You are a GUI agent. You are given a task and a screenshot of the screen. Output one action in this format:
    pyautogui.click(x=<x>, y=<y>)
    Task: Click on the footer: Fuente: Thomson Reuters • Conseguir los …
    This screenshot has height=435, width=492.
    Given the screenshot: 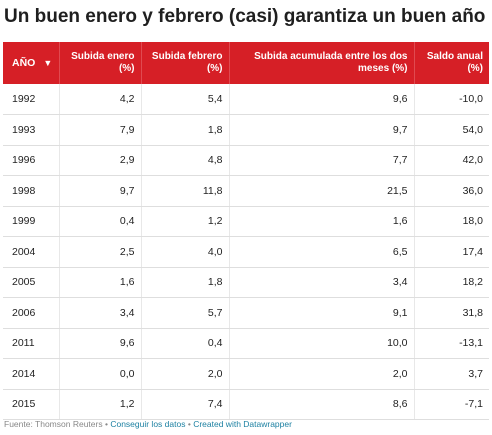 What is the action you would take?
    pyautogui.click(x=148, y=424)
    